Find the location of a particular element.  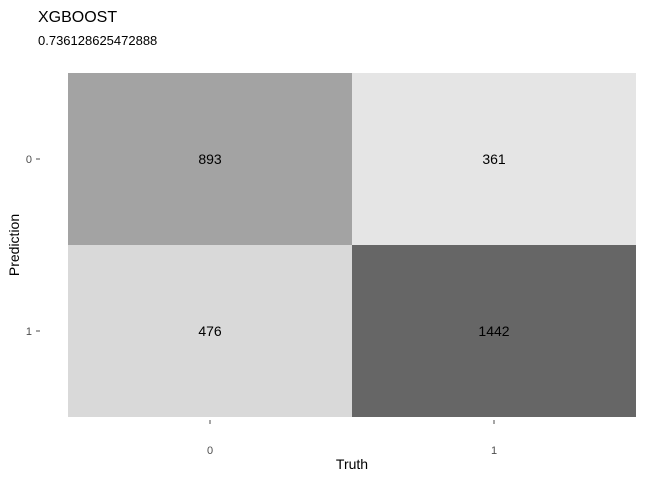

y-tick-label: 0 is located at coordinates (29, 160).